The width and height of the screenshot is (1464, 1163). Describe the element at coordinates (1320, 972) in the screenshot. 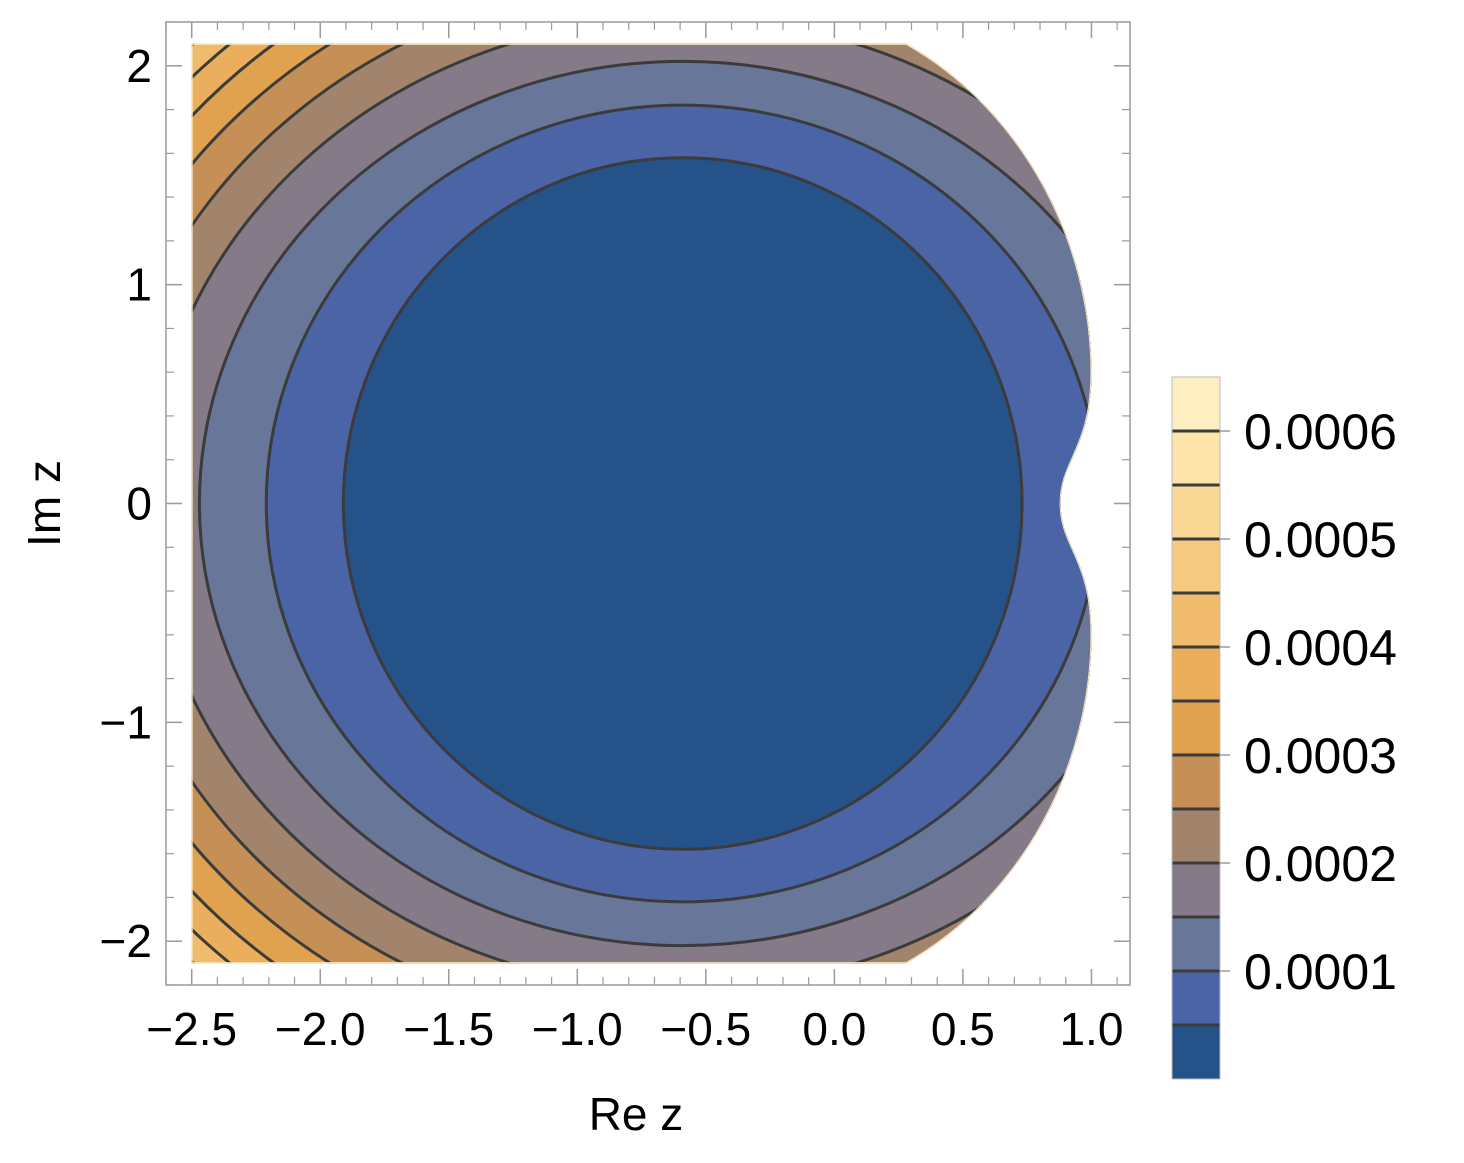

I see `colorbar-tick-label: 0.0001` at that location.